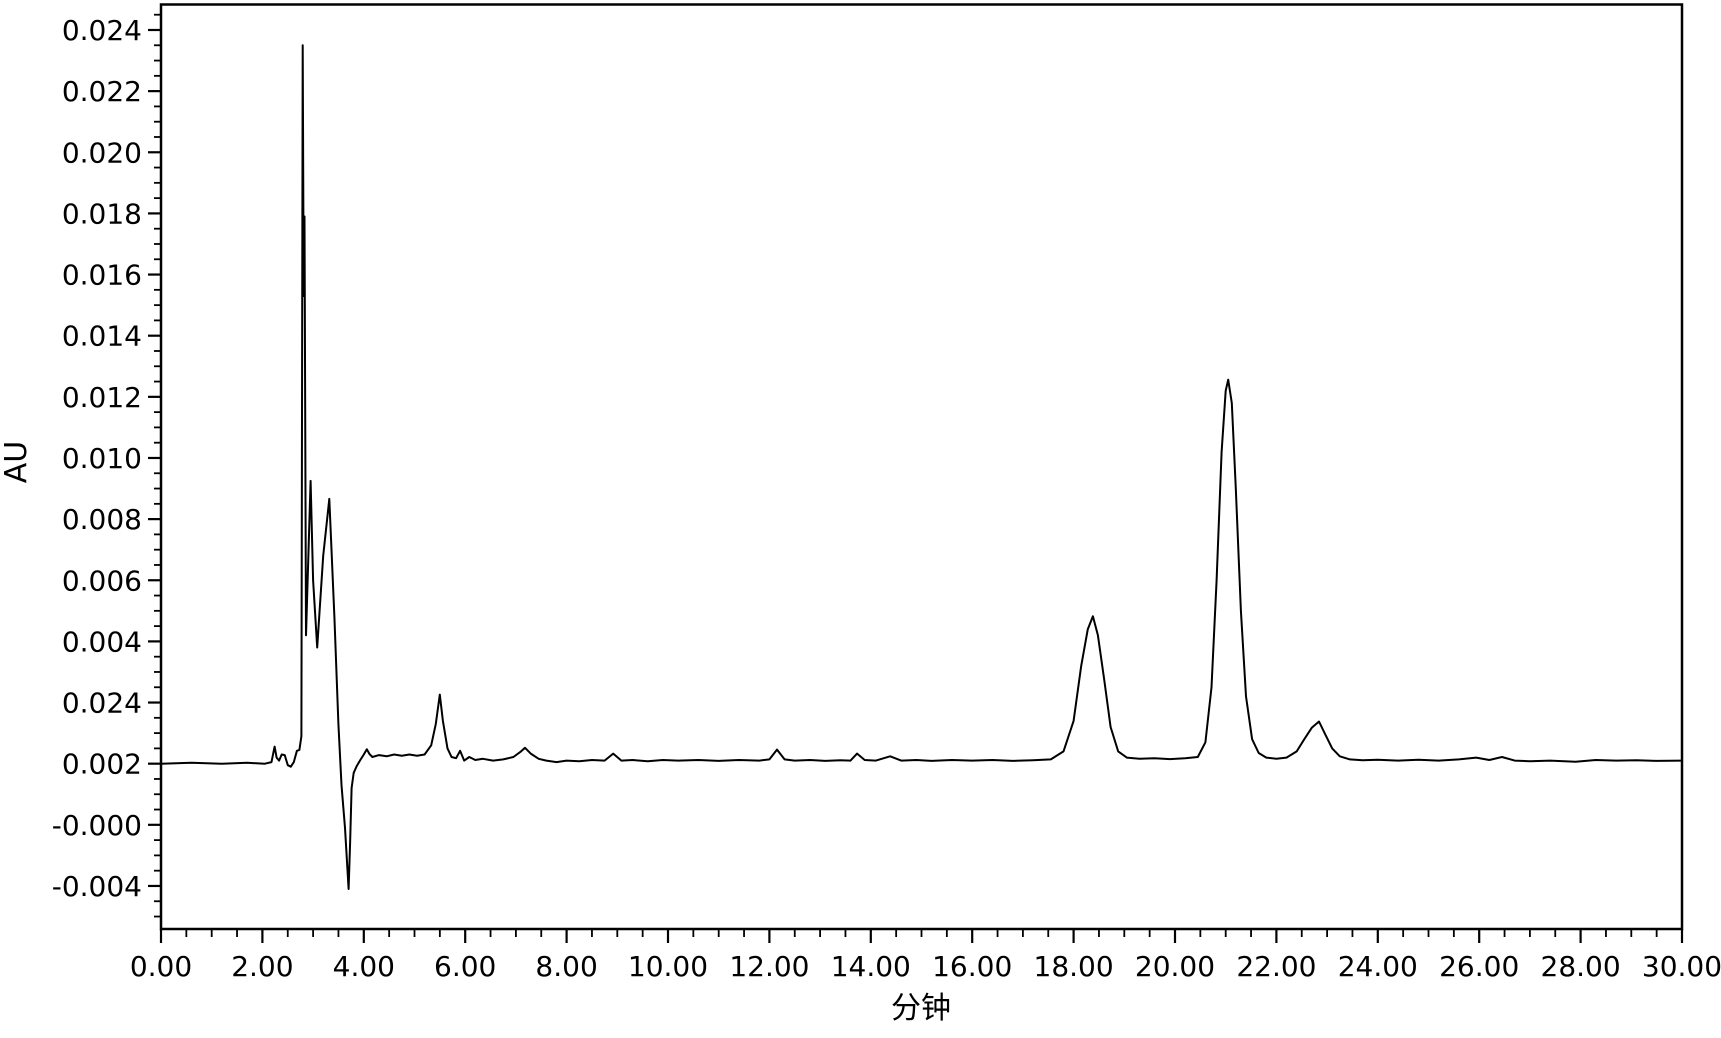  Describe the element at coordinates (1581, 966) in the screenshot. I see `x-tick-label: 28.00` at that location.